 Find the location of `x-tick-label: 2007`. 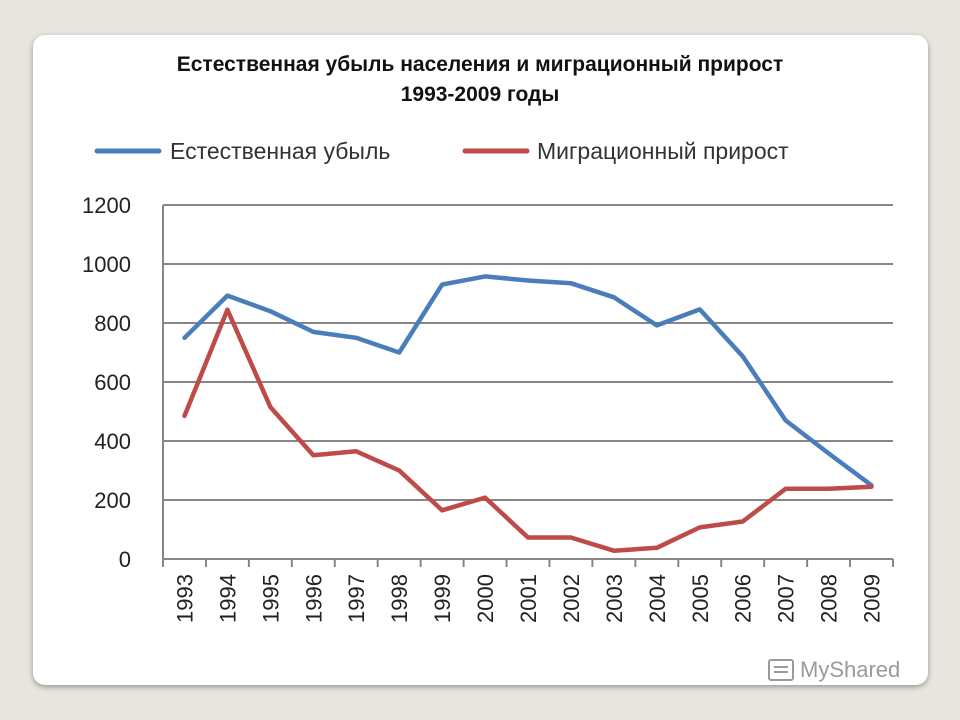

x-tick-label: 2007 is located at coordinates (786, 598).